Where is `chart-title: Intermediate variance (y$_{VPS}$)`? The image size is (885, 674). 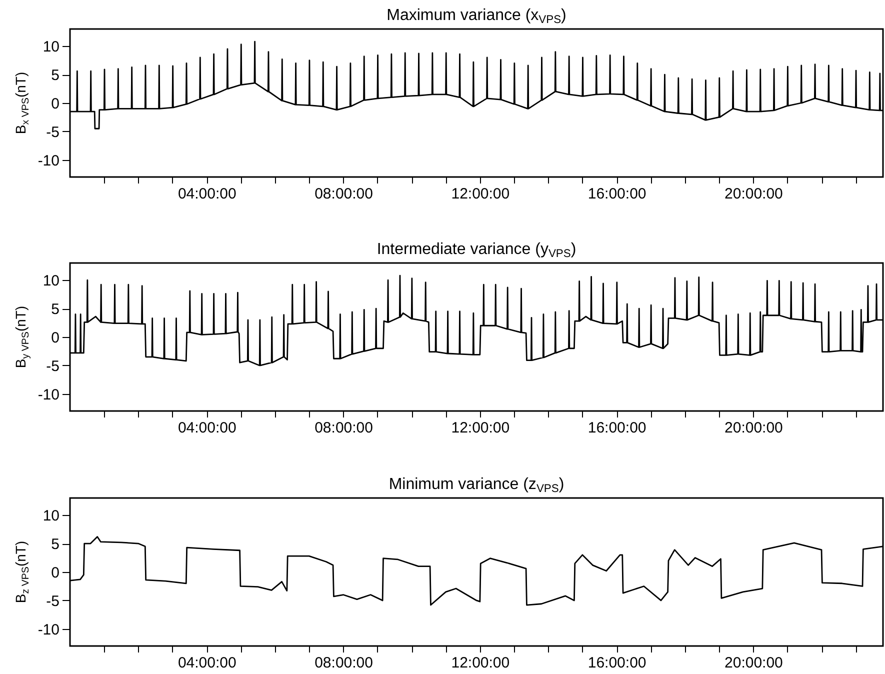
chart-title: Intermediate variance (y$_{VPS}$) is located at coordinates (477, 250).